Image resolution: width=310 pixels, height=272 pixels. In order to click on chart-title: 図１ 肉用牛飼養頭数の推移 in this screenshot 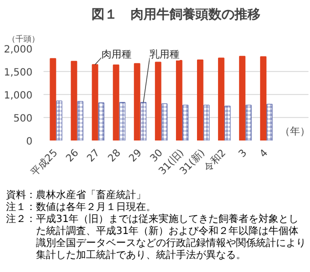, I will do `click(176, 14)`.